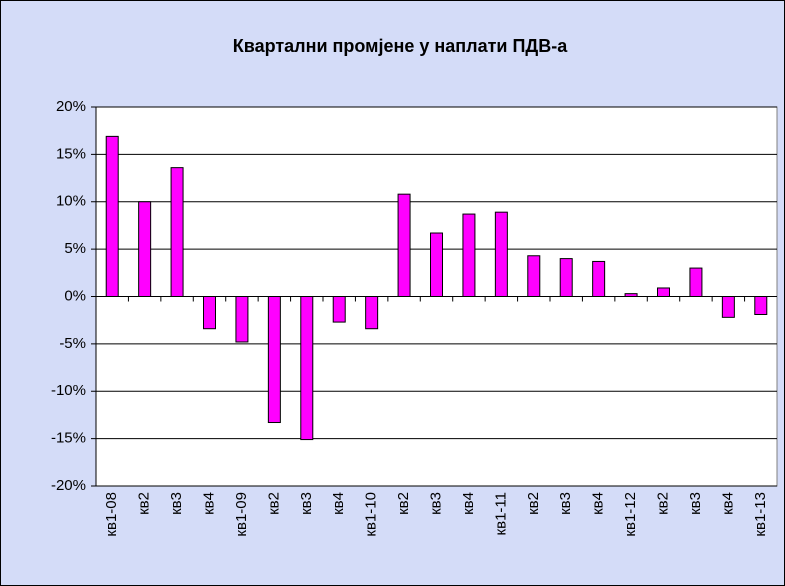  I want to click on x-tick-label: кв1-10, so click(371, 514).